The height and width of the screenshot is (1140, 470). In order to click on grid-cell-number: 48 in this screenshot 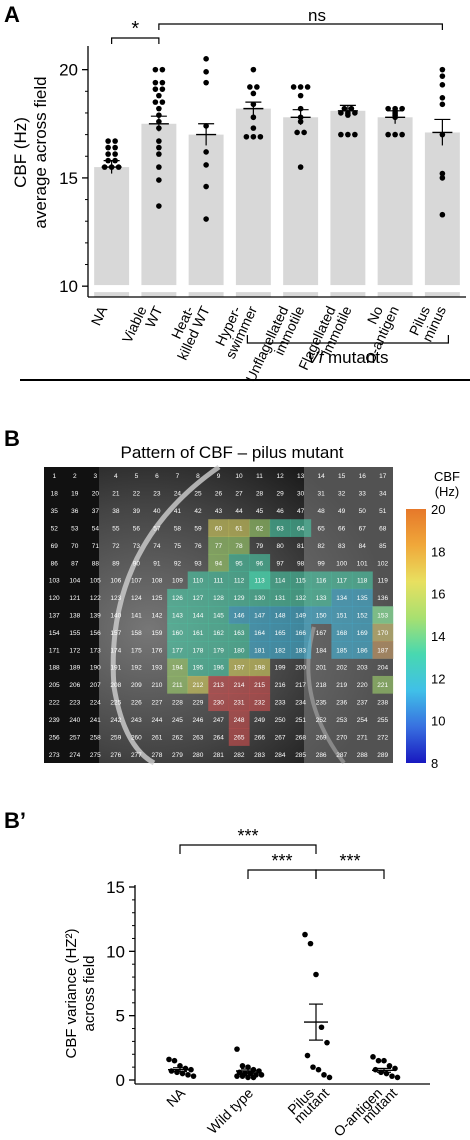, I will do `click(322, 511)`.